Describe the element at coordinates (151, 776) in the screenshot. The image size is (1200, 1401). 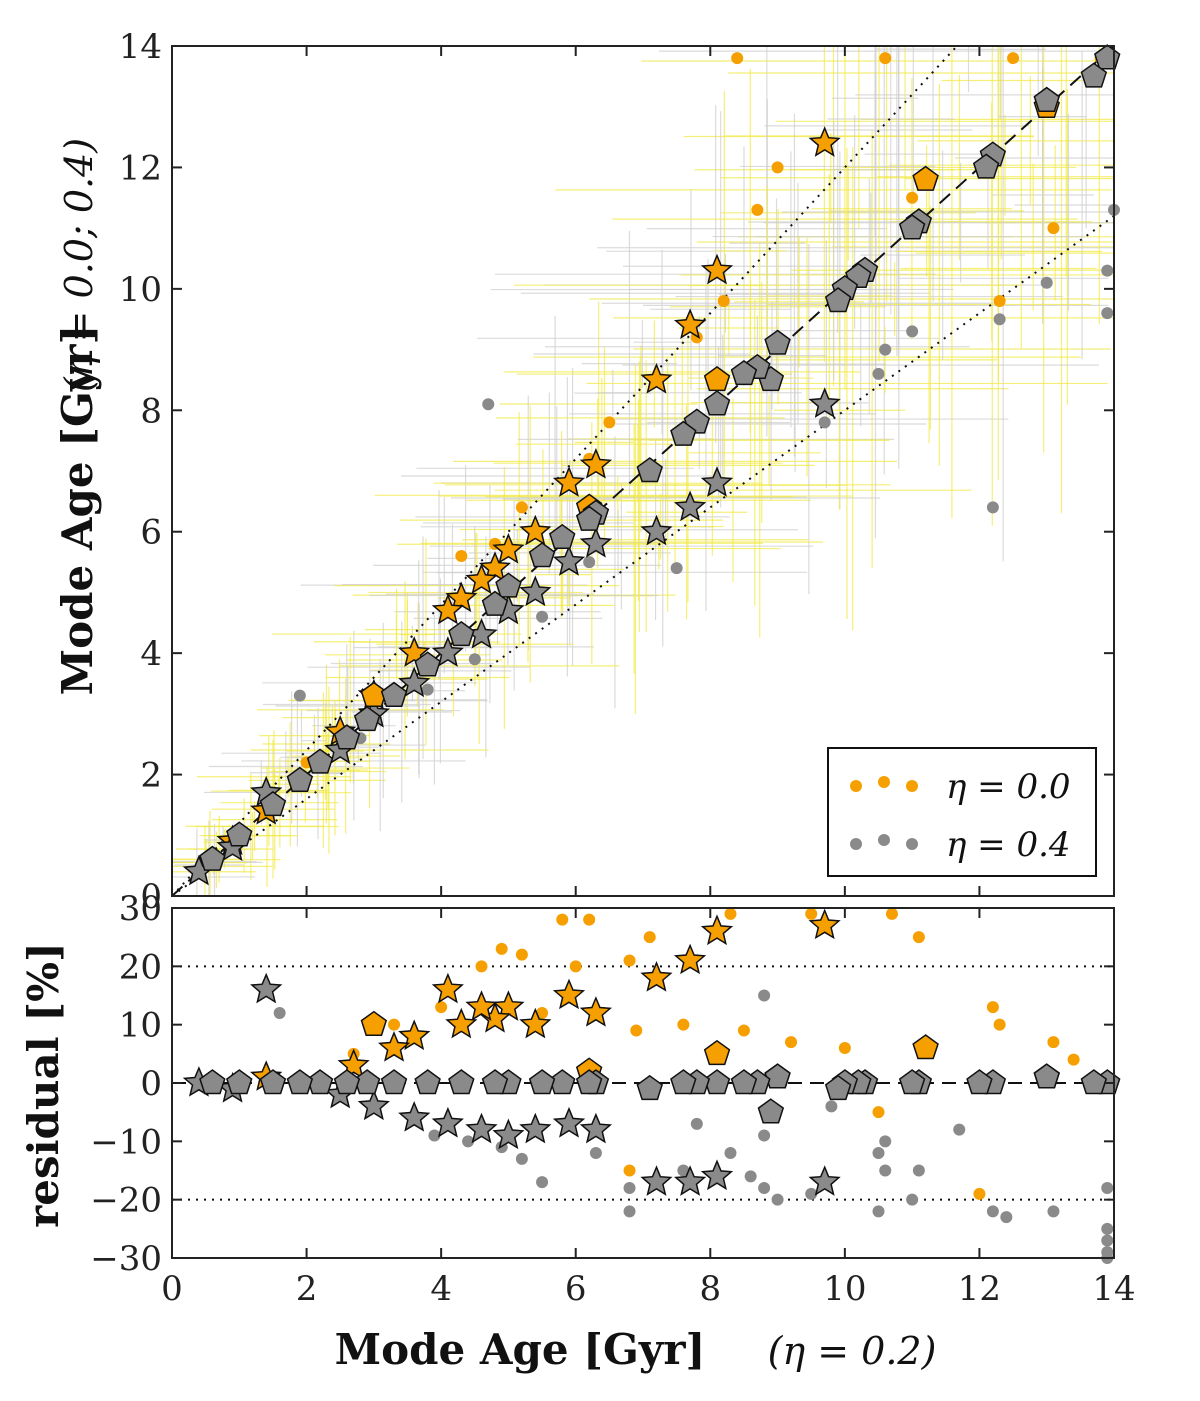
I see `y-tick-label: 2` at that location.